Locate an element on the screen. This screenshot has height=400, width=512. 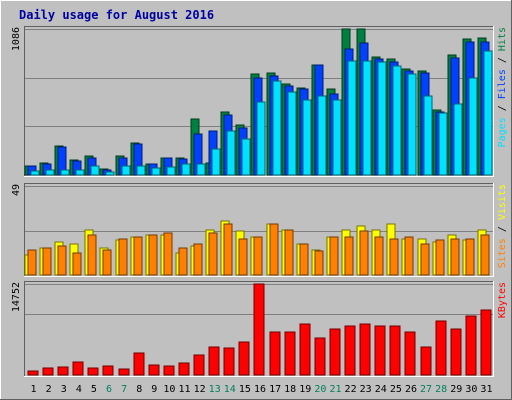
day-label: 8 is located at coordinates (139, 389).